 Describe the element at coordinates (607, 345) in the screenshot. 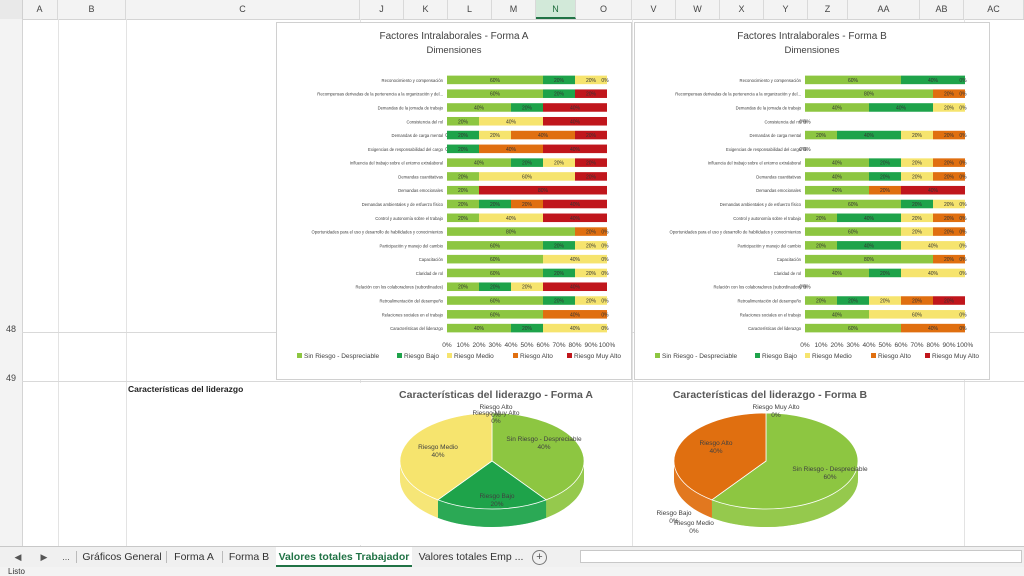

I see `x-tick-label: 100%` at that location.